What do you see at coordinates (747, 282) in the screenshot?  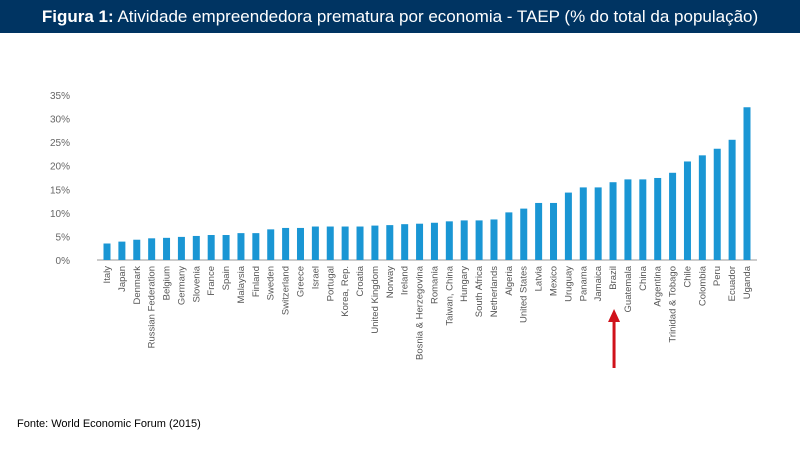 I see `x-tick-label: Uganda` at bounding box center [747, 282].